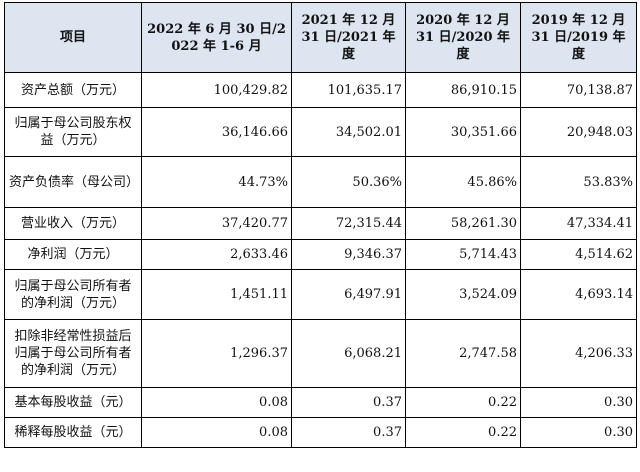  What do you see at coordinates (348, 353) in the screenshot?
I see `cell-value: 6,068.21` at bounding box center [348, 353].